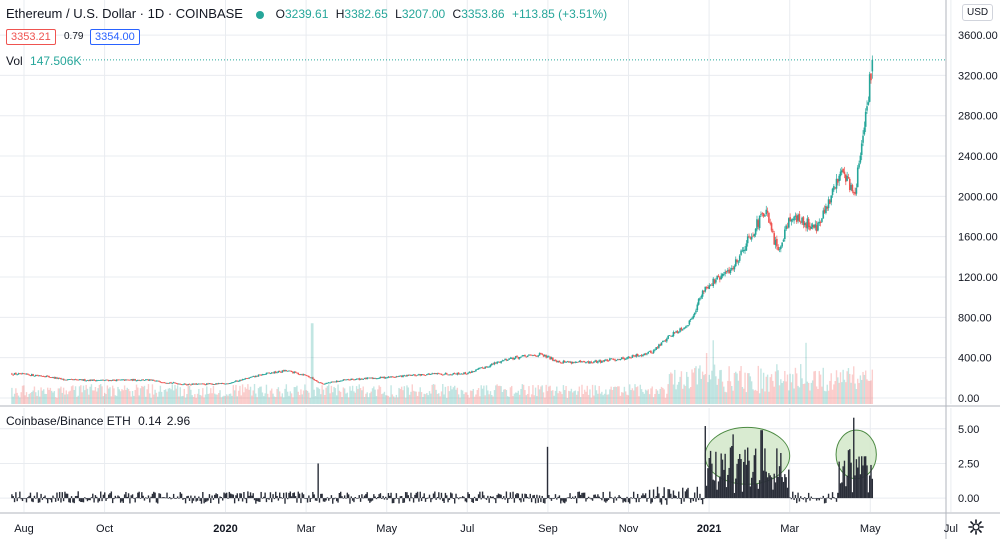  I want to click on volume-legend: Vol 147.506K, so click(43, 61).